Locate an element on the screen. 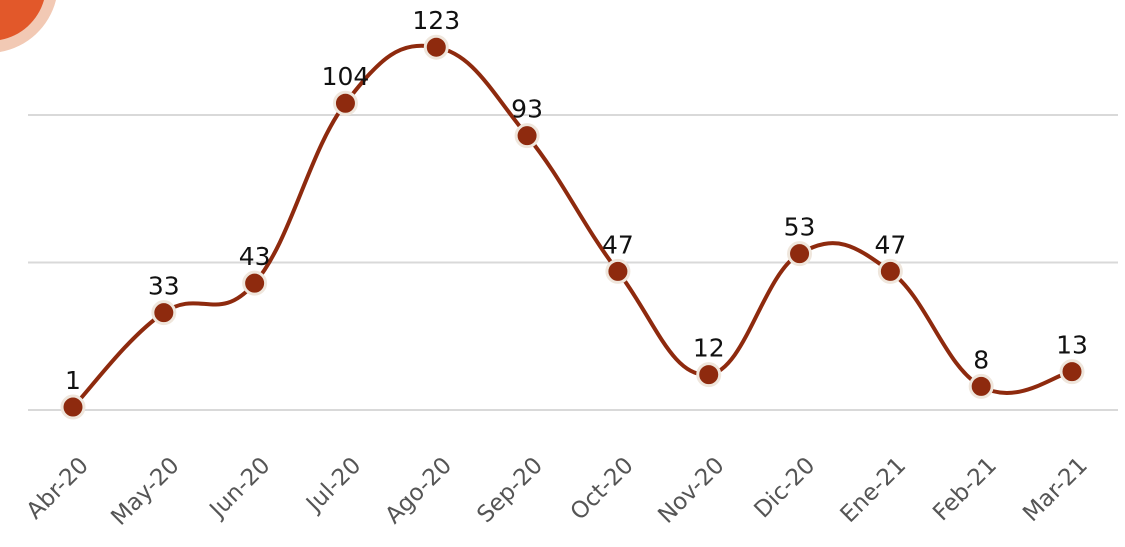  data-label: 8 is located at coordinates (981, 359).